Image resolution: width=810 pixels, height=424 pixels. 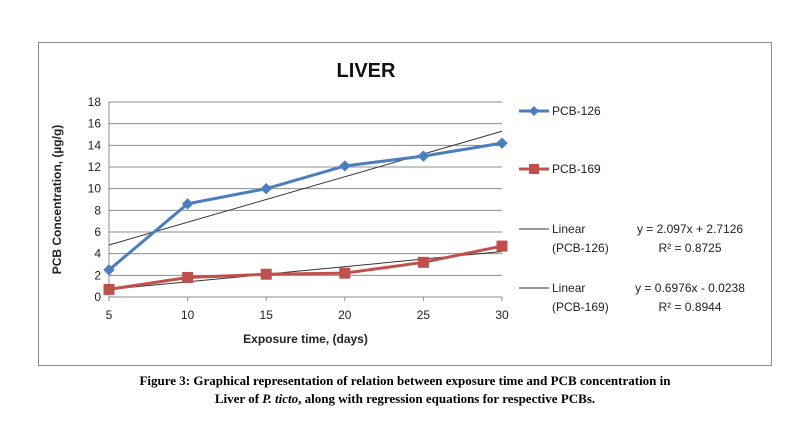 What do you see at coordinates (345, 315) in the screenshot?
I see `x-tick-label: 20` at bounding box center [345, 315].